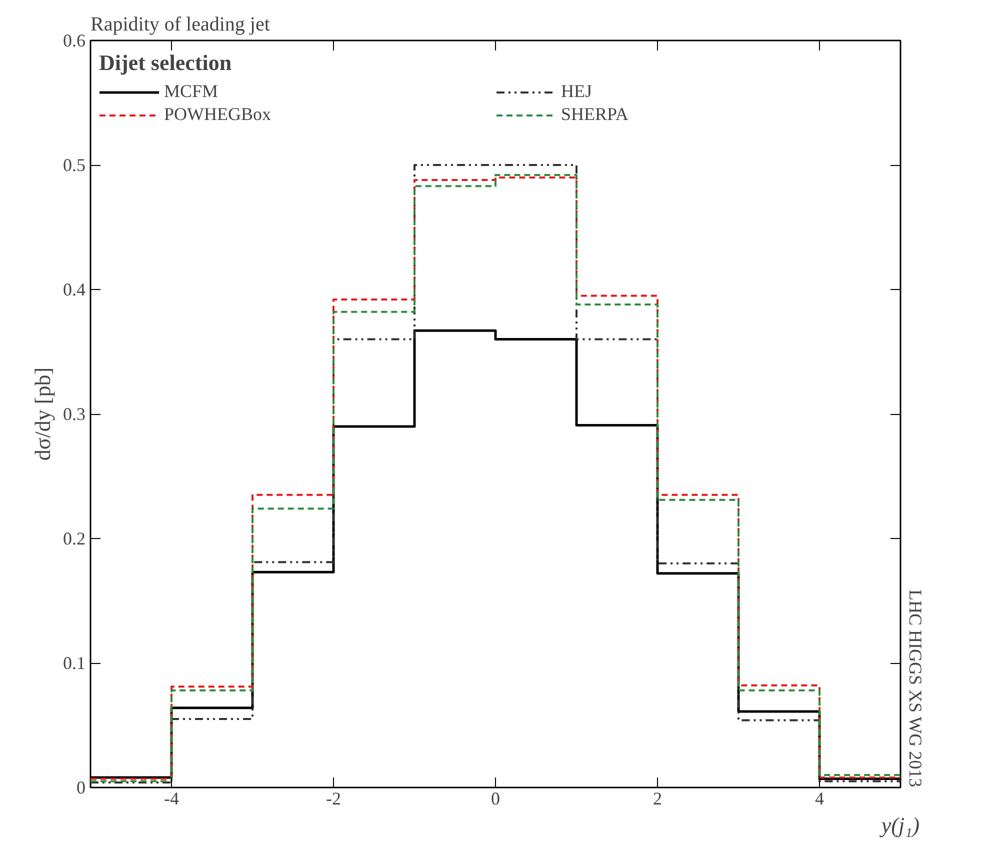 The height and width of the screenshot is (860, 981). What do you see at coordinates (495, 798) in the screenshot?
I see `x-tick-label: 0` at bounding box center [495, 798].